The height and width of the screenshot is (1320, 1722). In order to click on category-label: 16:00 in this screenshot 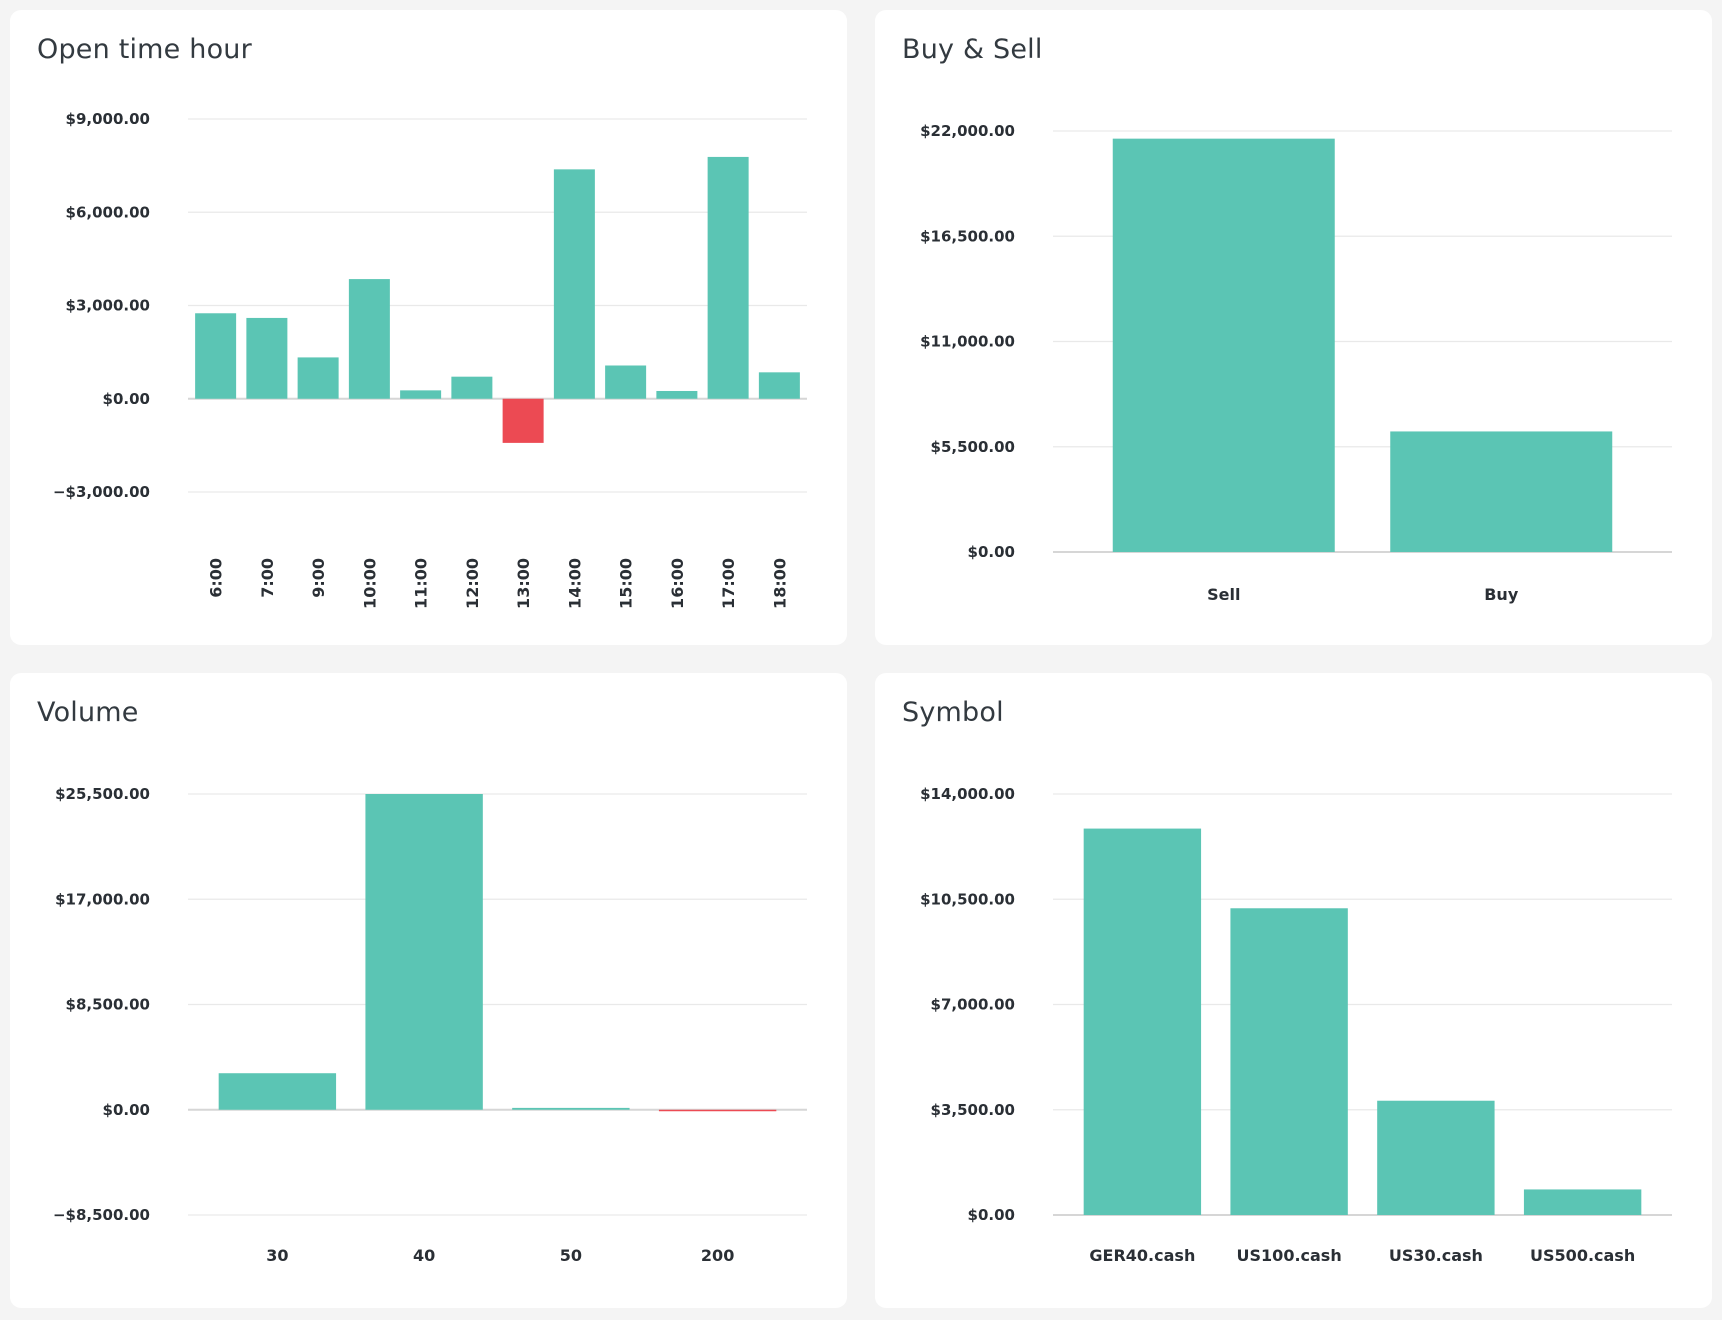, I will do `click(677, 583)`.